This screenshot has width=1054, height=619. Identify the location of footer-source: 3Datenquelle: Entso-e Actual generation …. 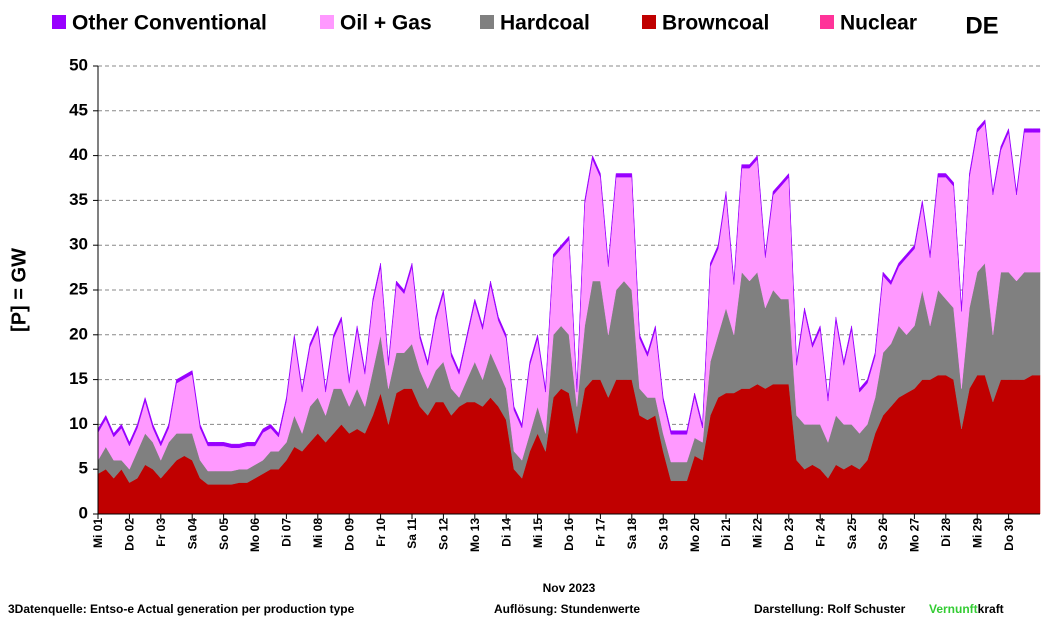
(181, 609).